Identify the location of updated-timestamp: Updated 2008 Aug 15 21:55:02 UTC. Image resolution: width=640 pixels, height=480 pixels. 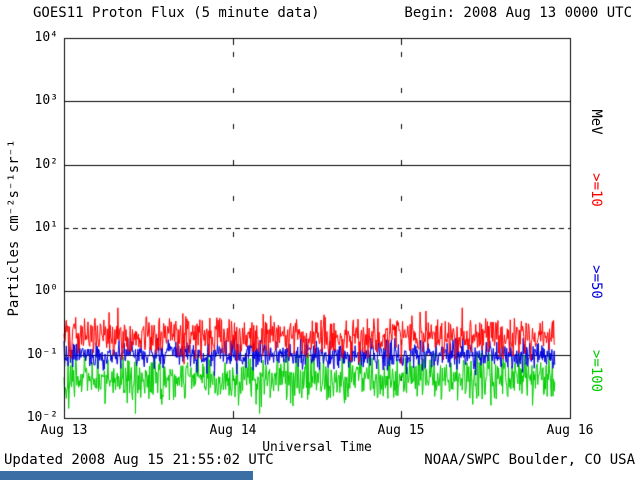
(139, 460).